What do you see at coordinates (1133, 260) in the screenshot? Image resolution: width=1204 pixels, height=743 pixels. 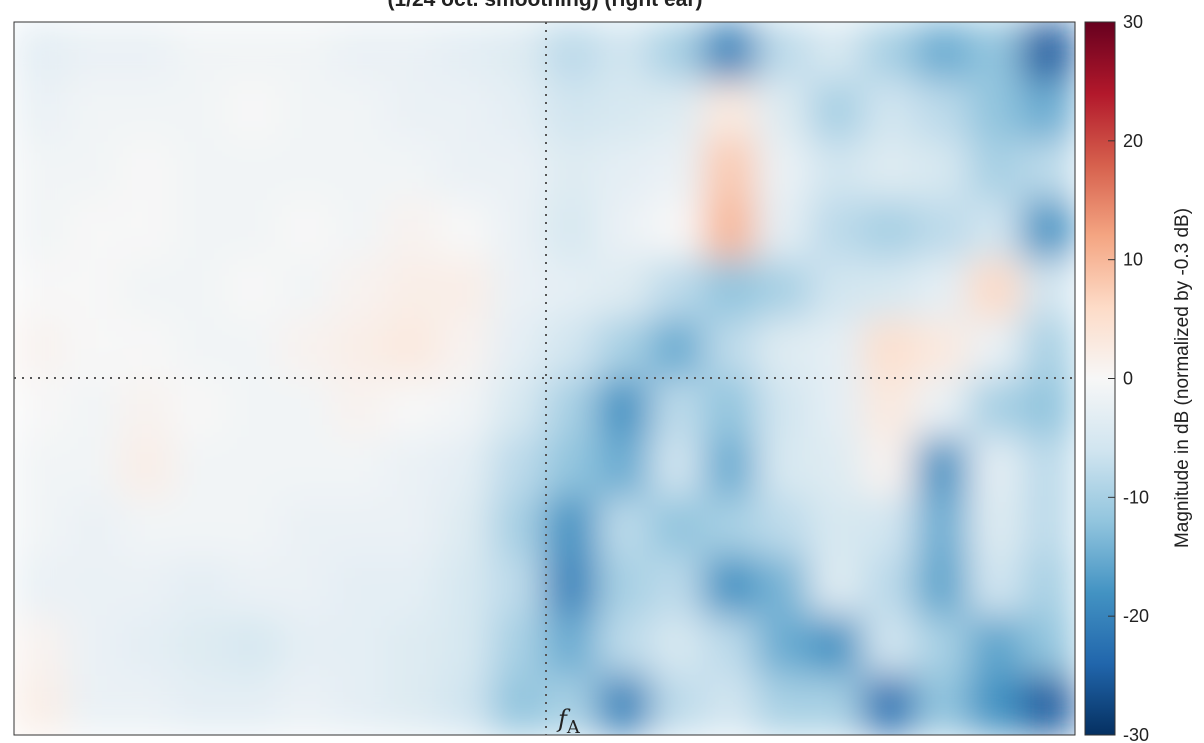 I see `colorbar-tick-label: 10` at bounding box center [1133, 260].